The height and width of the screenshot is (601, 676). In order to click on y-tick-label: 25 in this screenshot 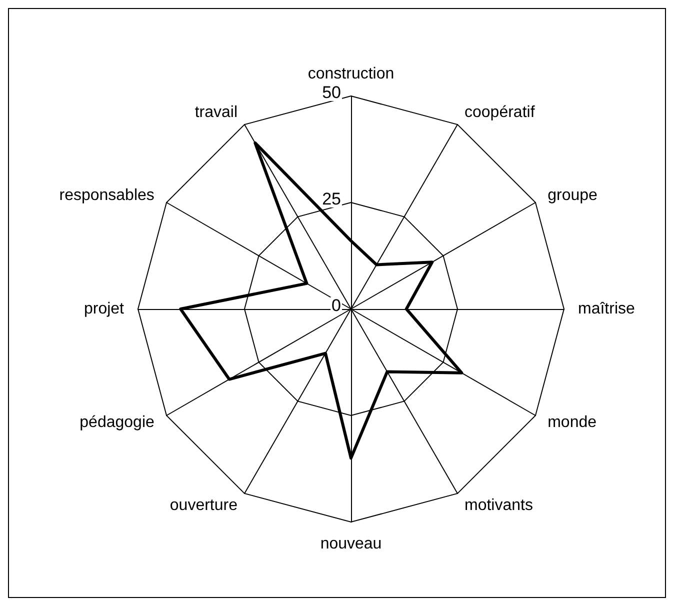, I will do `click(331, 199)`.